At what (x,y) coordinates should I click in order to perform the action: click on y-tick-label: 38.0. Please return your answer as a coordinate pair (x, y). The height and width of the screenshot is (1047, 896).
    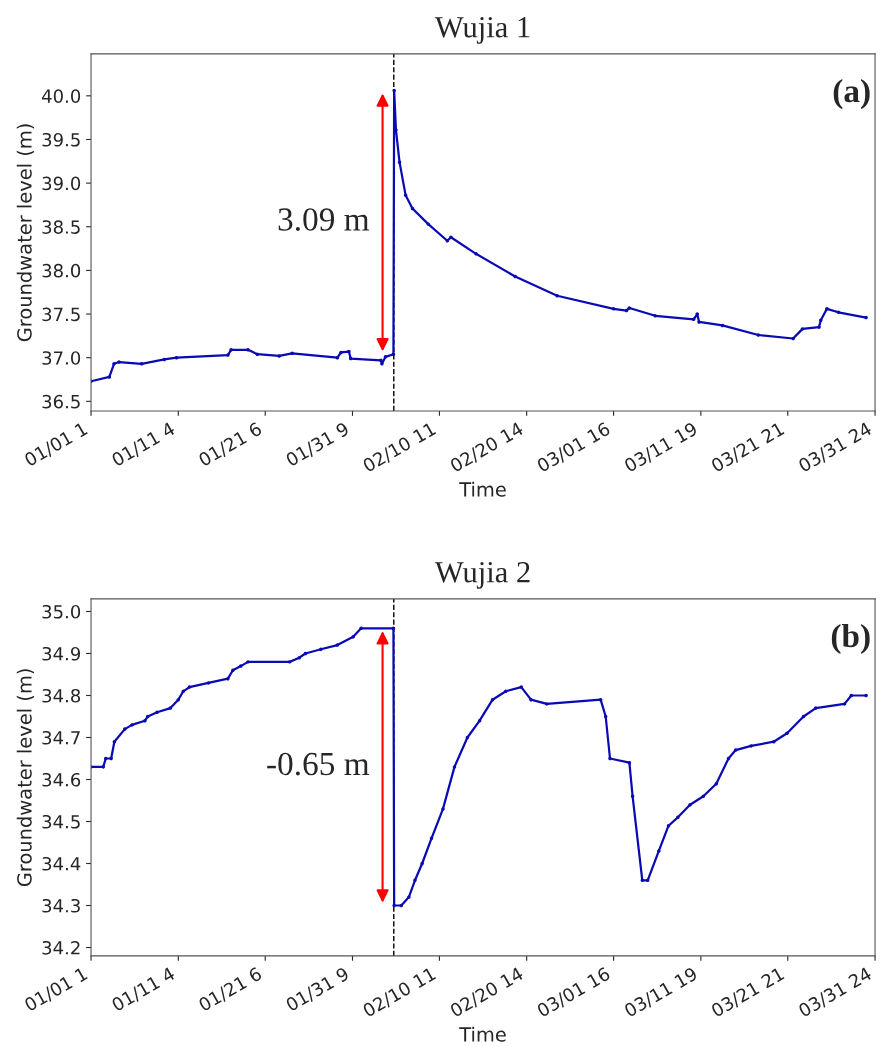
    Looking at the image, I should click on (61, 270).